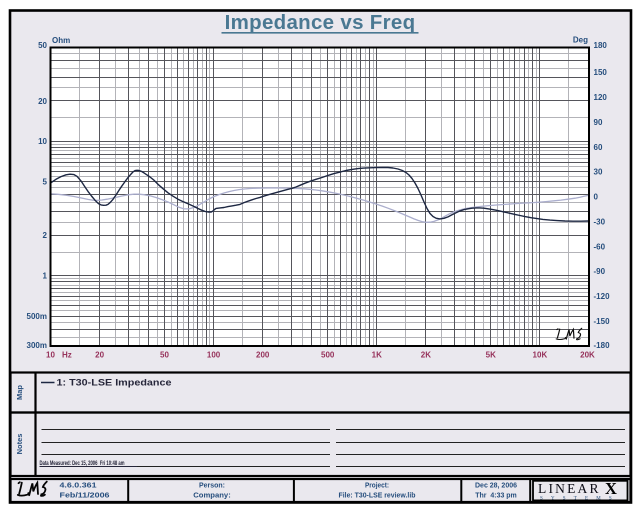 This screenshot has width=640, height=512. I want to click on svg-text: Hz, so click(67, 355).